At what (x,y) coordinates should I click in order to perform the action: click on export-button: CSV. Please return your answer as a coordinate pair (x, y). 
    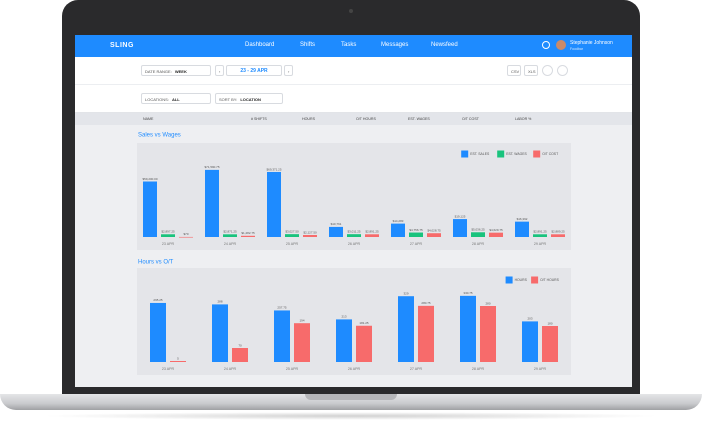
    Looking at the image, I should click on (514, 70).